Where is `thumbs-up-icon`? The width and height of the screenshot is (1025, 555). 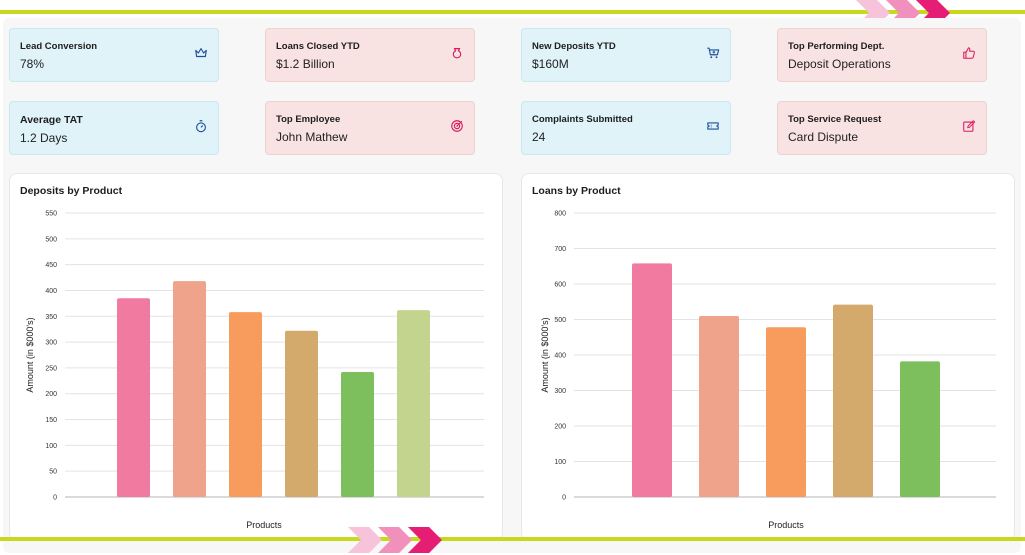
thumbs-up-icon is located at coordinates (969, 53).